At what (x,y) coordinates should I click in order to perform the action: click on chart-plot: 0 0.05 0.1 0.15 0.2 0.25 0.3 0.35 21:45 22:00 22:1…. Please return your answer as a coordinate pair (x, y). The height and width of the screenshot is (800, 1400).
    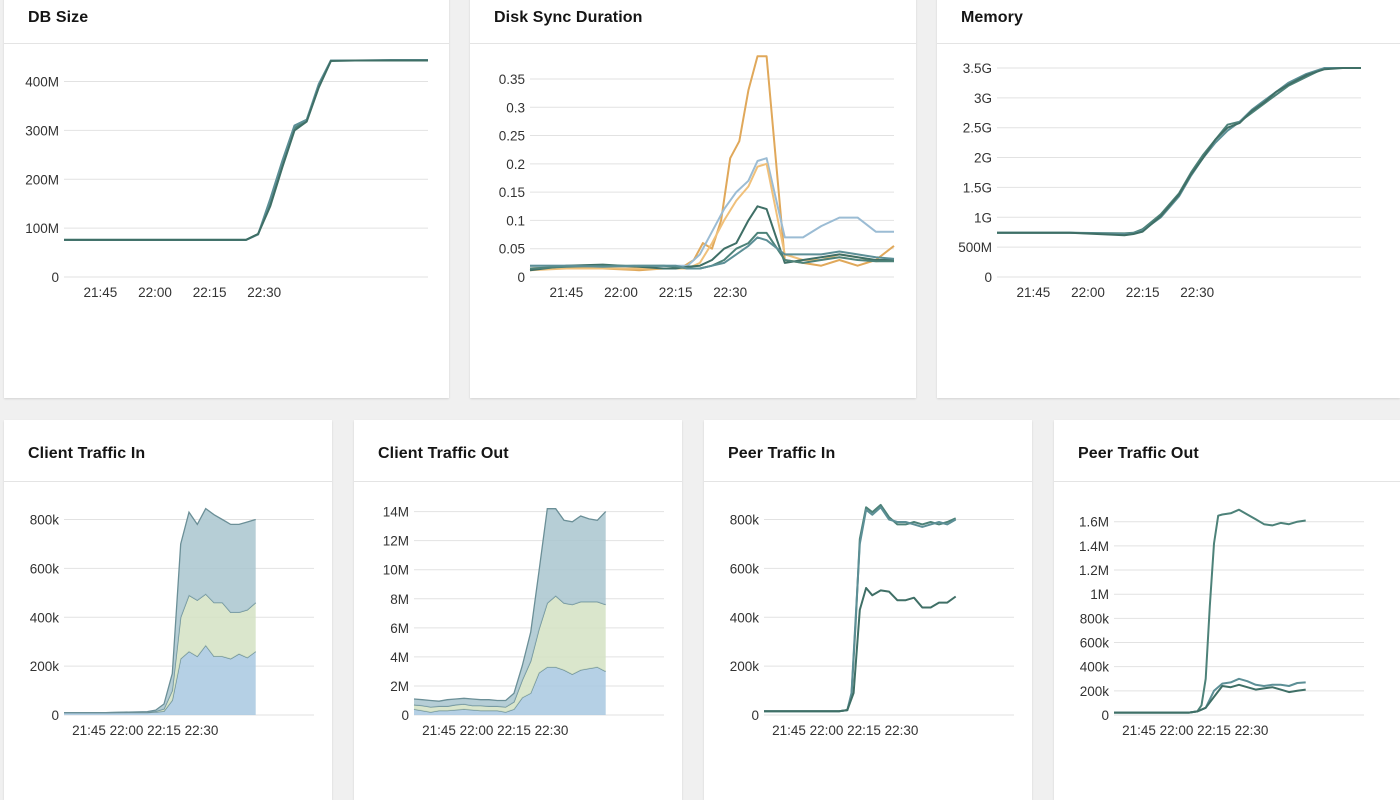
    Looking at the image, I should click on (697, 177).